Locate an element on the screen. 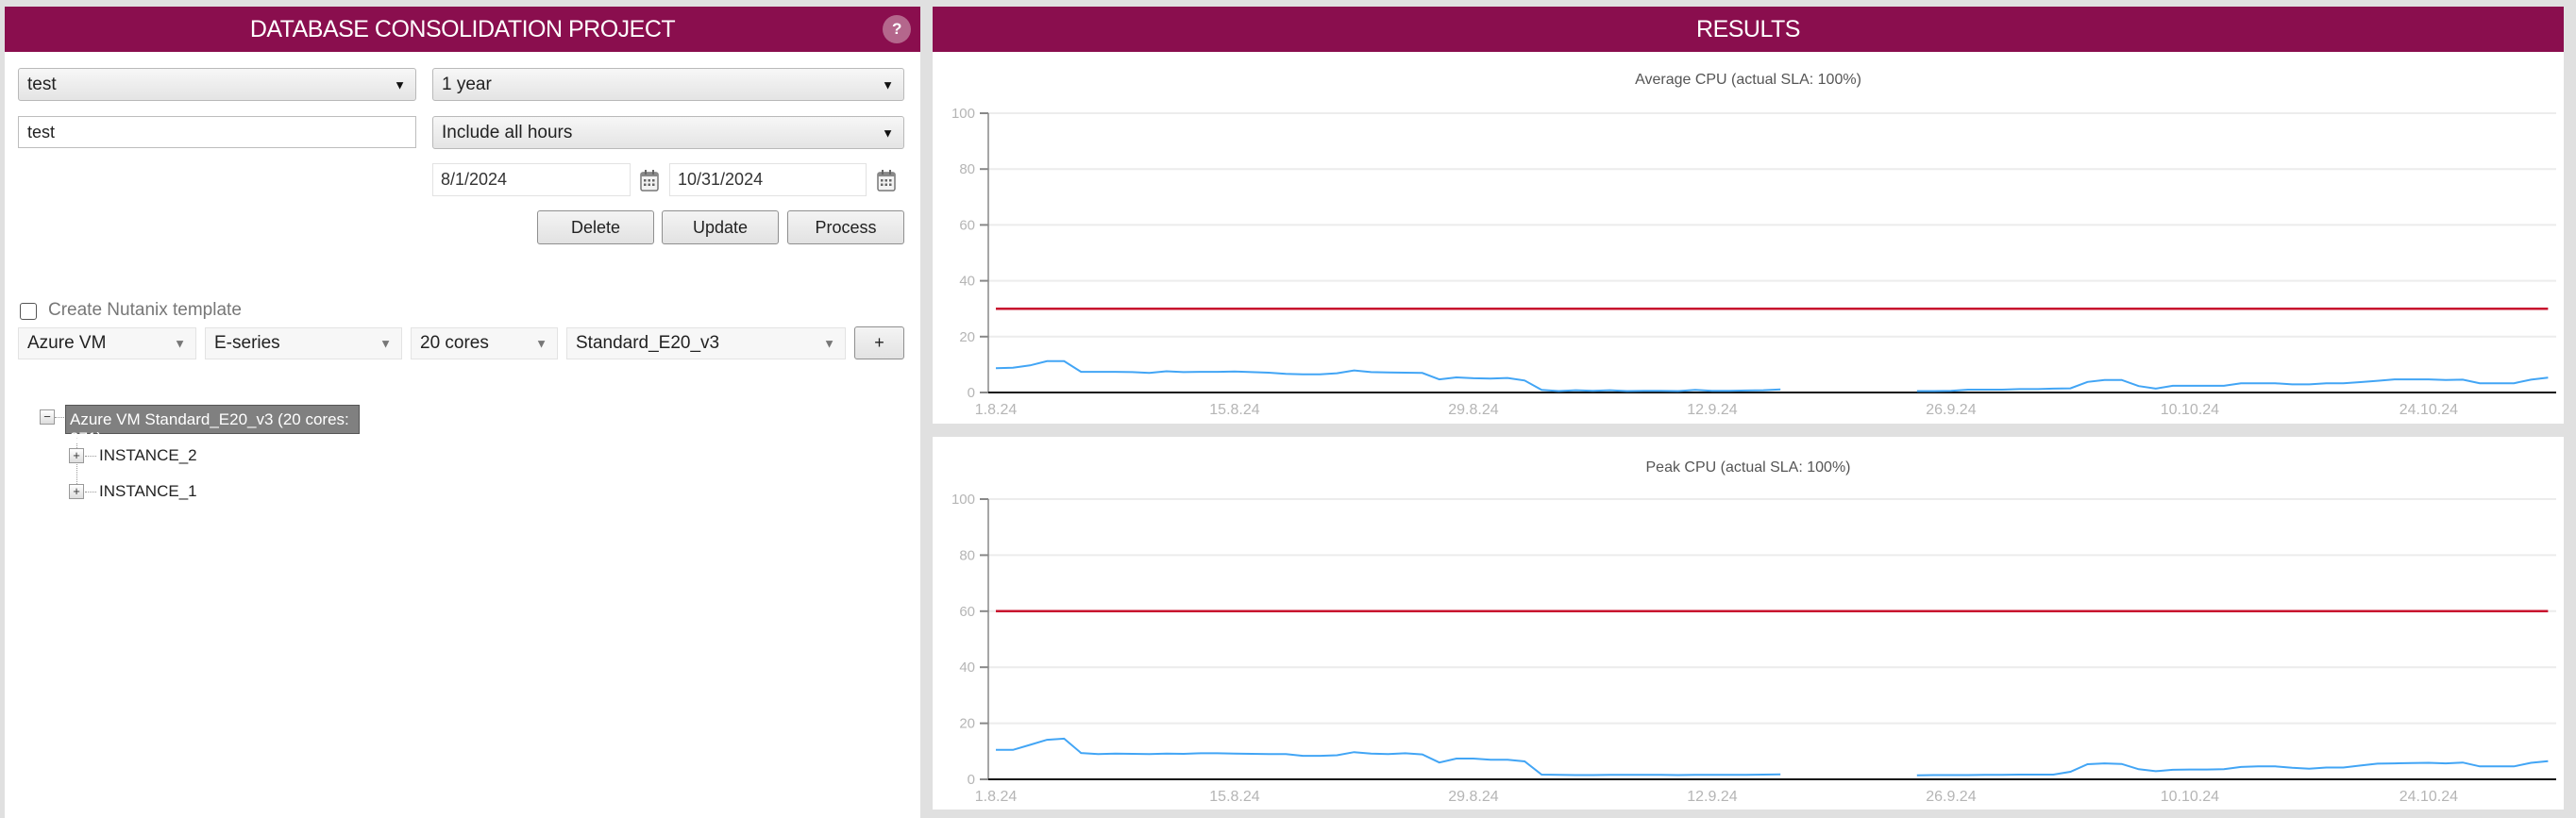 This screenshot has height=818, width=2576. nutanix-checkbox-label: Create Nutanix template is located at coordinates (145, 310).